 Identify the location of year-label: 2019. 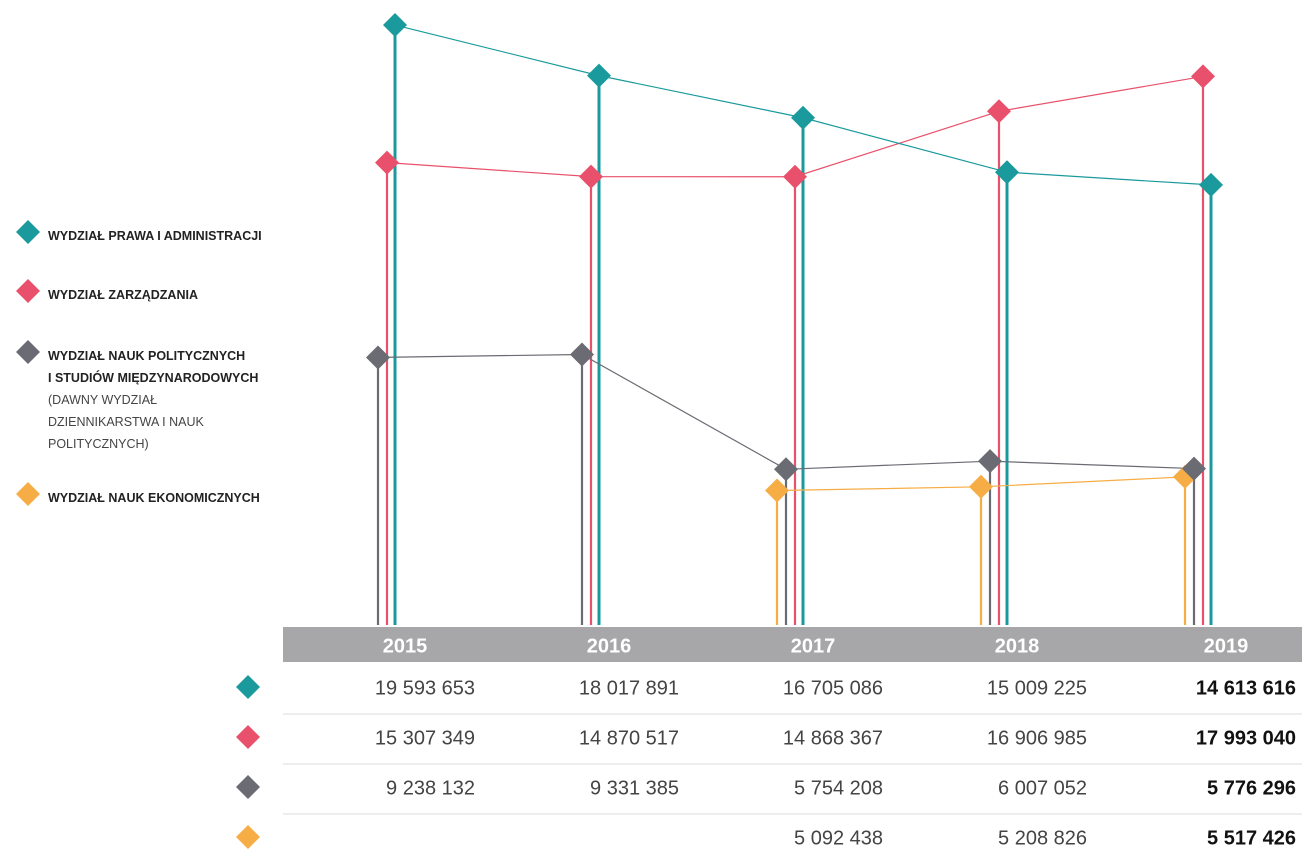
(1226, 646).